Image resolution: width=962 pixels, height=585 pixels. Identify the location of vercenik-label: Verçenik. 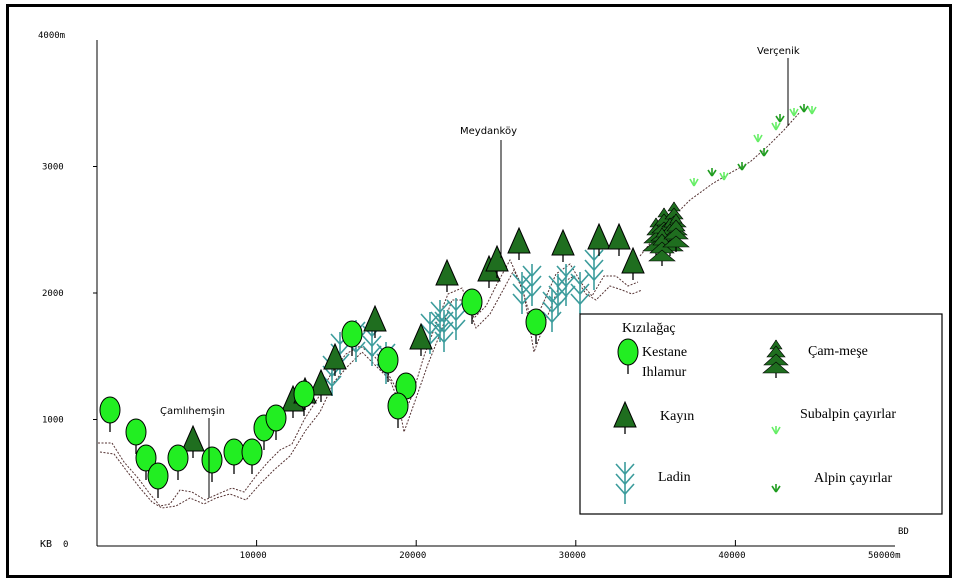
(778, 51).